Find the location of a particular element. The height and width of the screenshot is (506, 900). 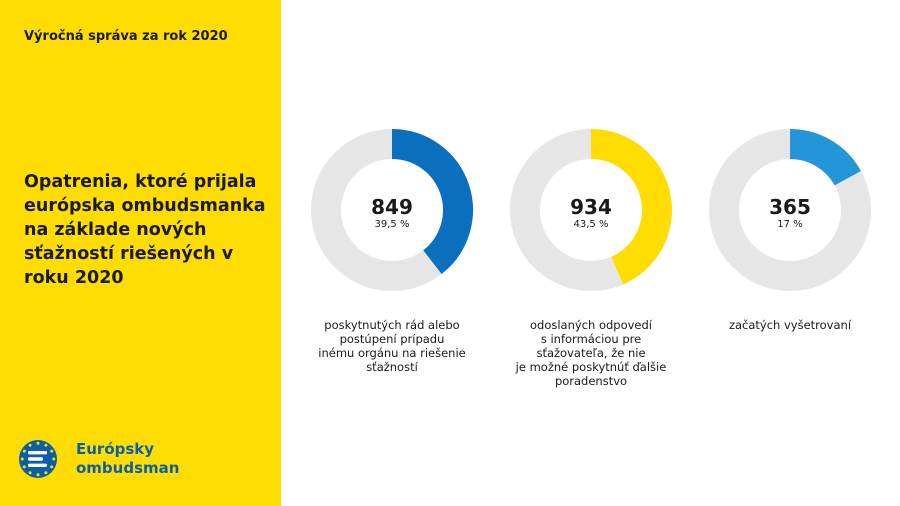

donut-caption: začatých vyšetrovaní is located at coordinates (790, 325).